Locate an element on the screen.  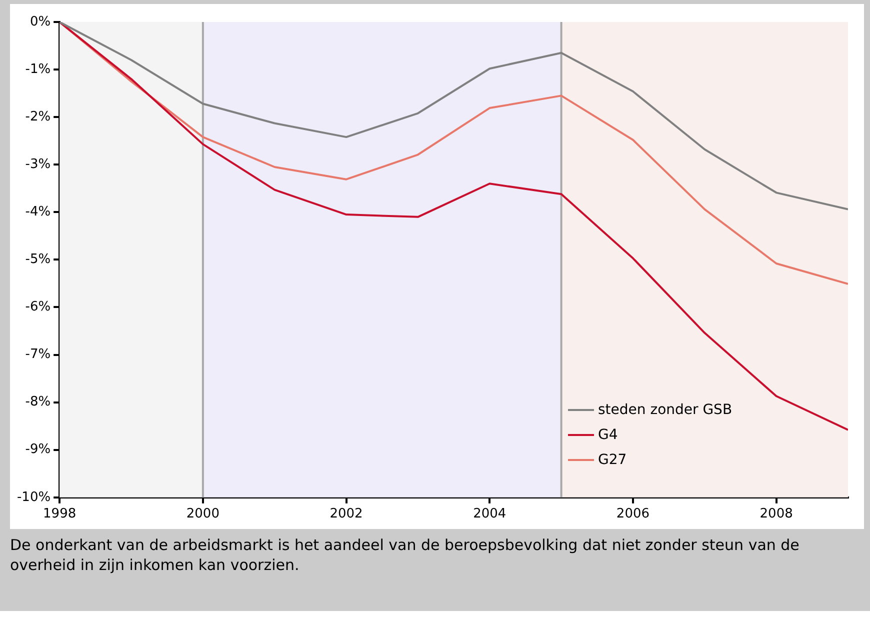
y-tick-label: -10% is located at coordinates (33, 497).